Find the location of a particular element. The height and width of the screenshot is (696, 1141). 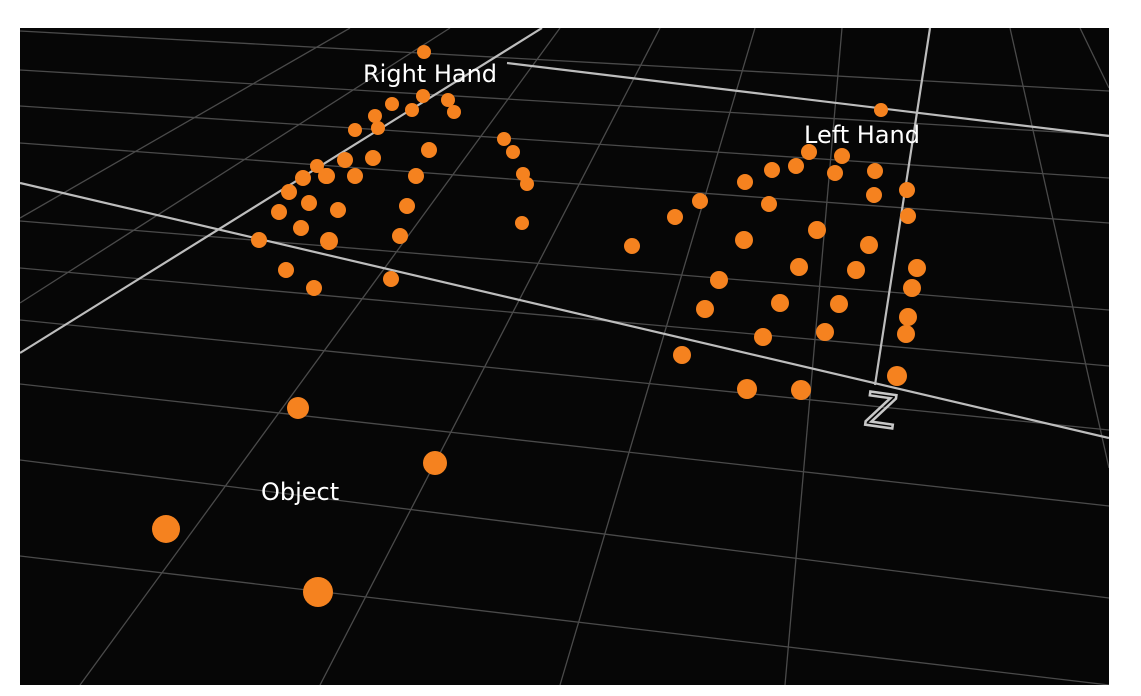

left-hand-markers is located at coordinates (775, 251).